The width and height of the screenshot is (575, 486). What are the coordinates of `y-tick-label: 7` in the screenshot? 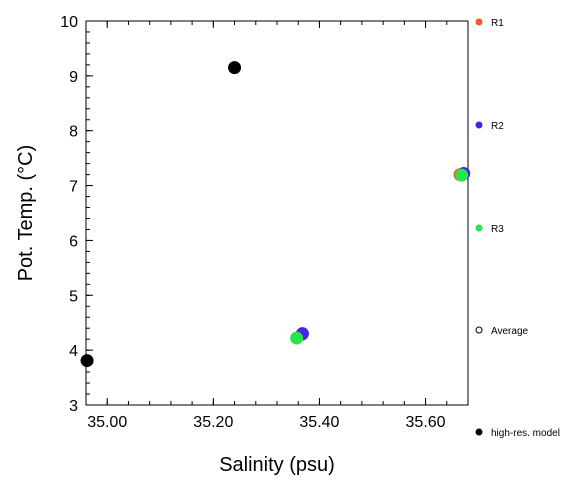 It's located at (73, 187).